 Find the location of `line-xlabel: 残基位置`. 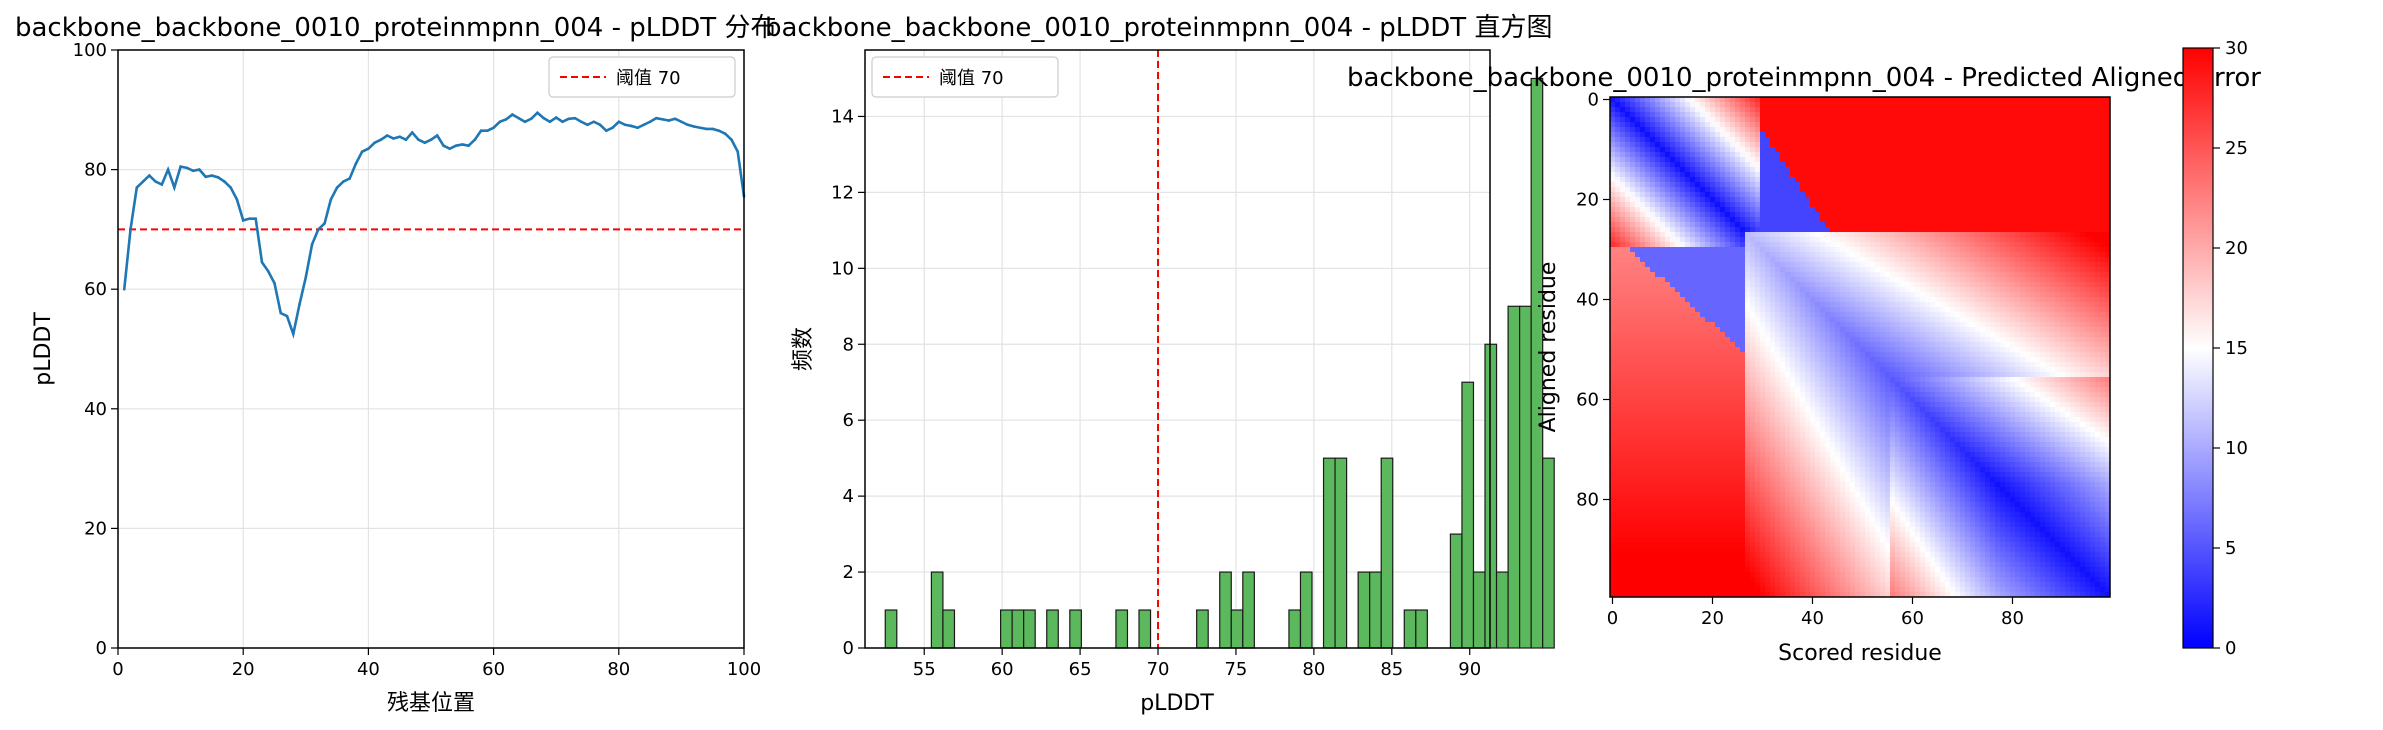

line-xlabel: 残基位置 is located at coordinates (431, 703).